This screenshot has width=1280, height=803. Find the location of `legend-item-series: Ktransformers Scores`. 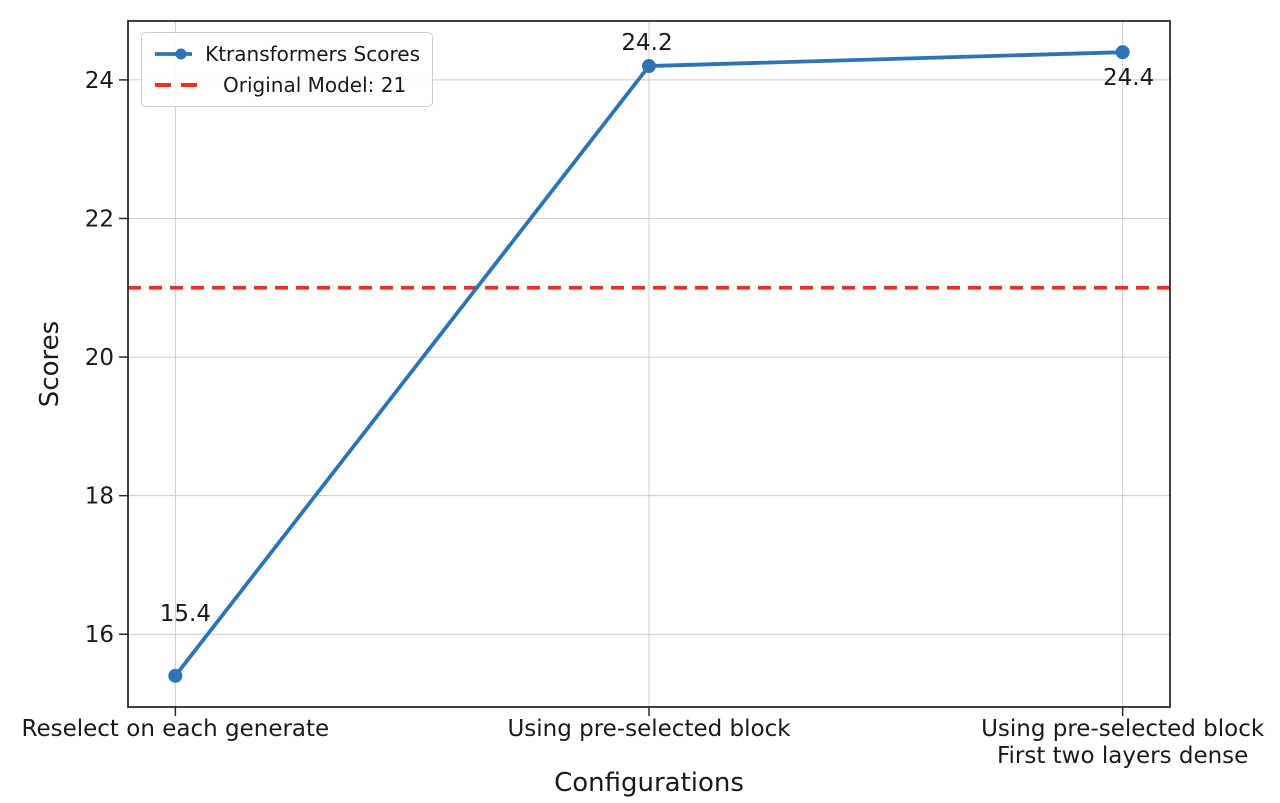

legend-item-series: Ktransformers Scores is located at coordinates (286, 54).